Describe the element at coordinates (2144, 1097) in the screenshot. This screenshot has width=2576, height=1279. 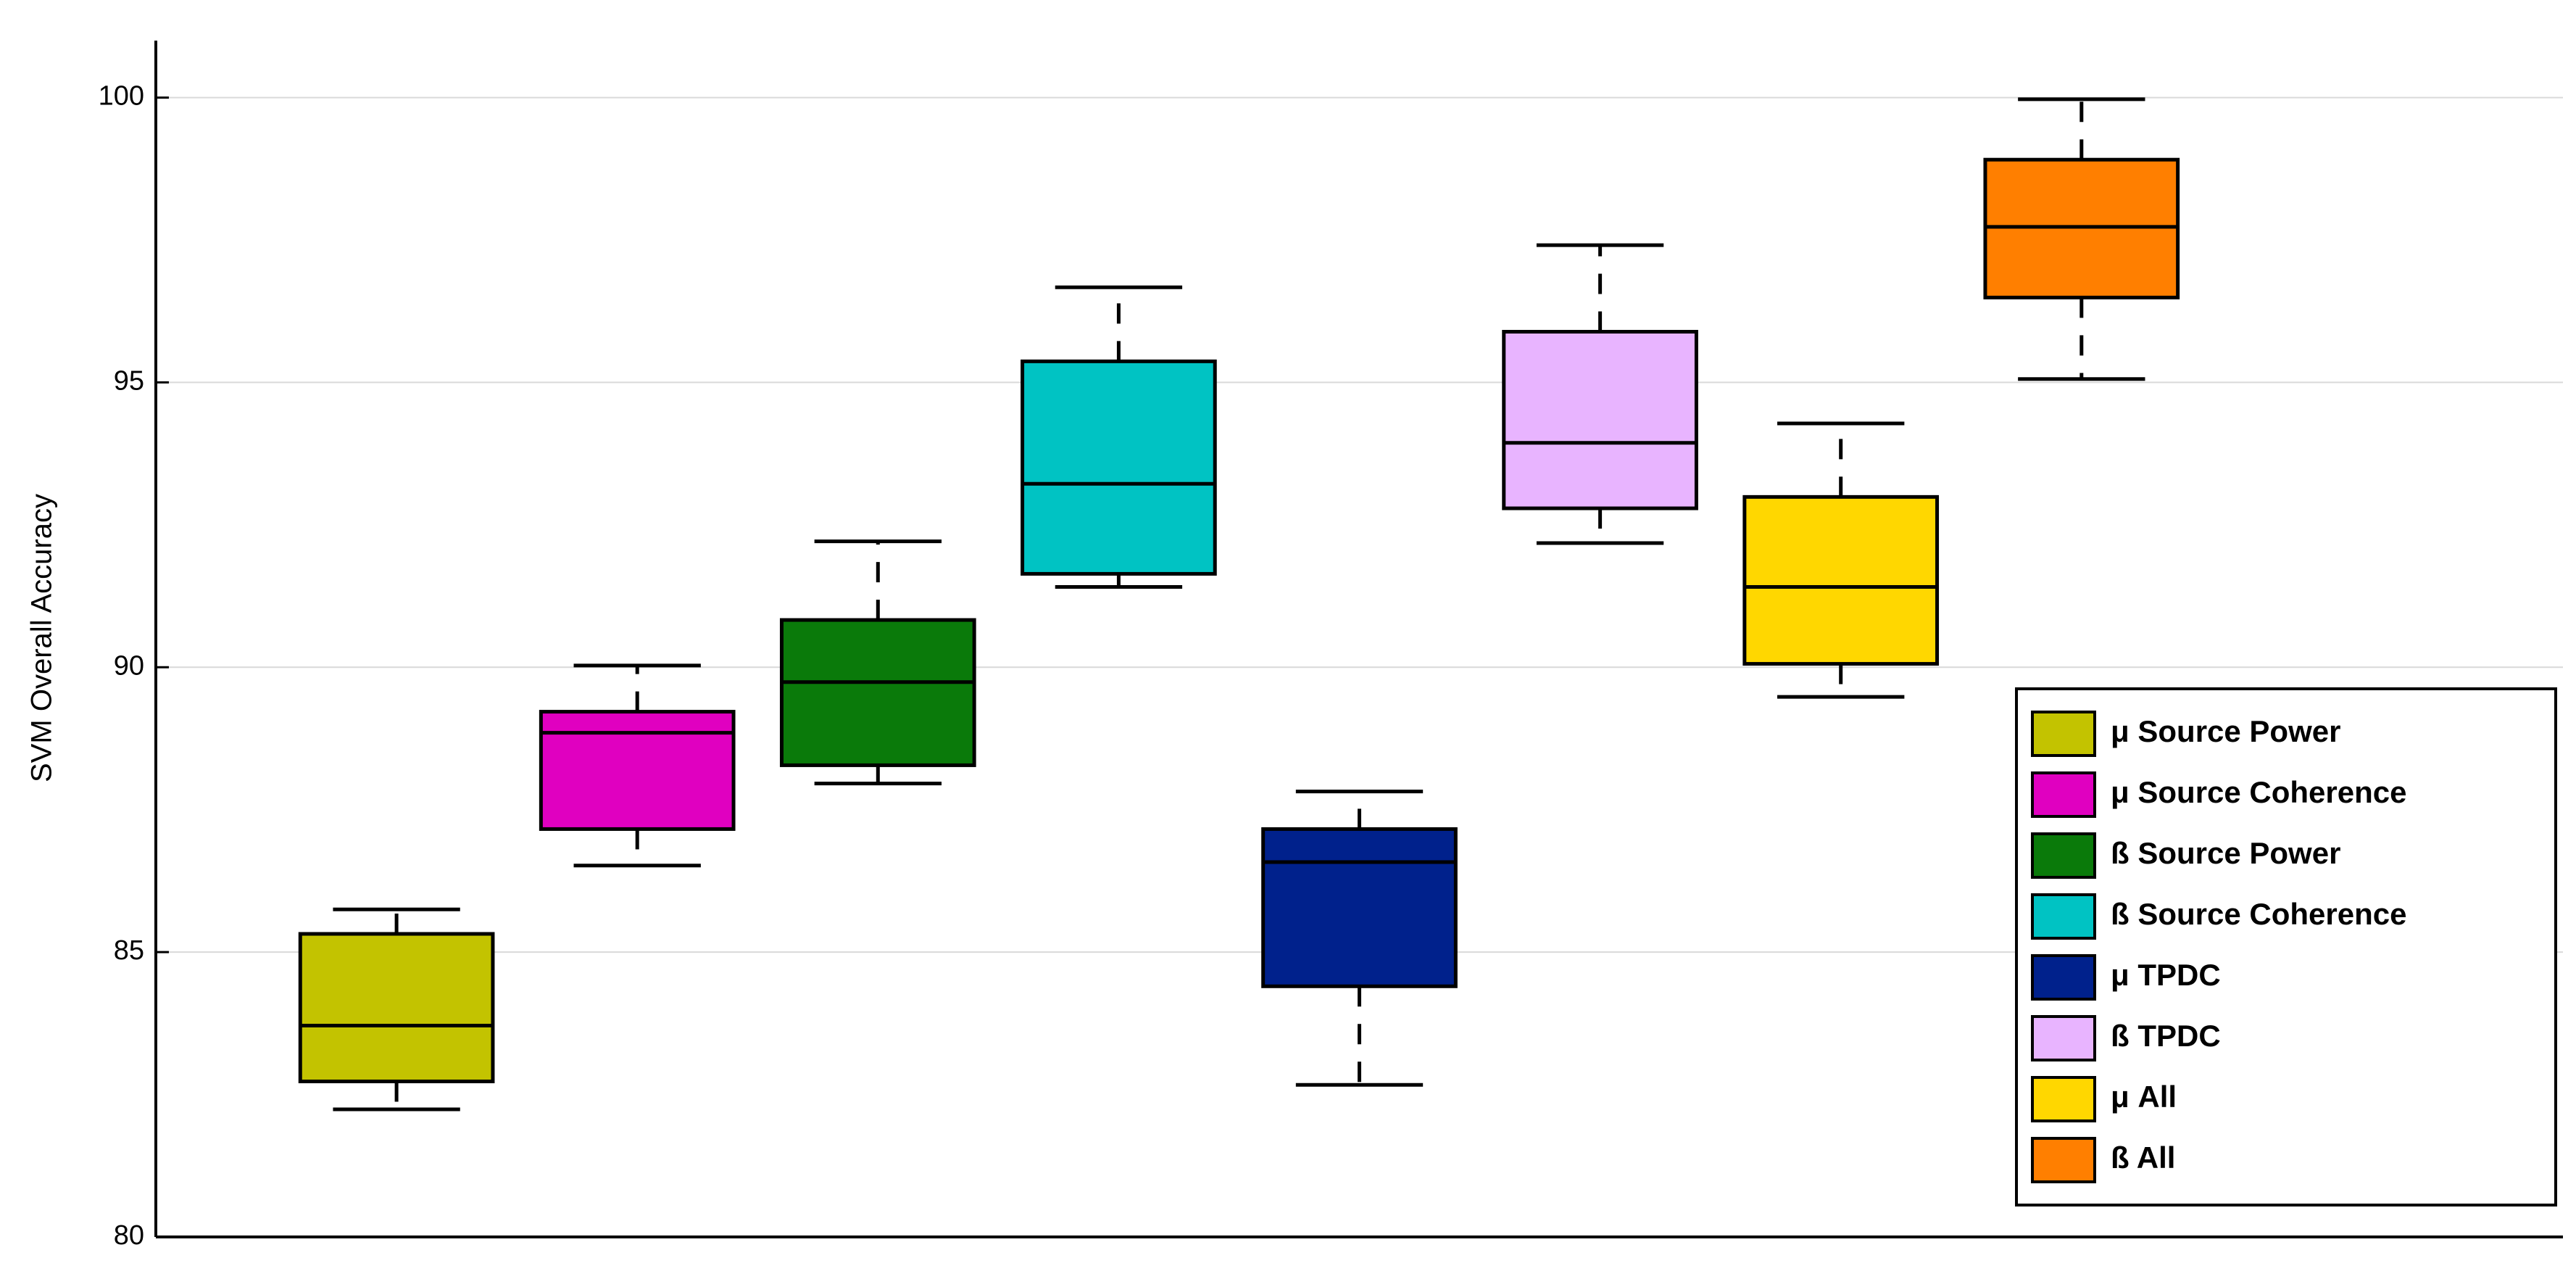
I see `legend-label: μ All` at that location.